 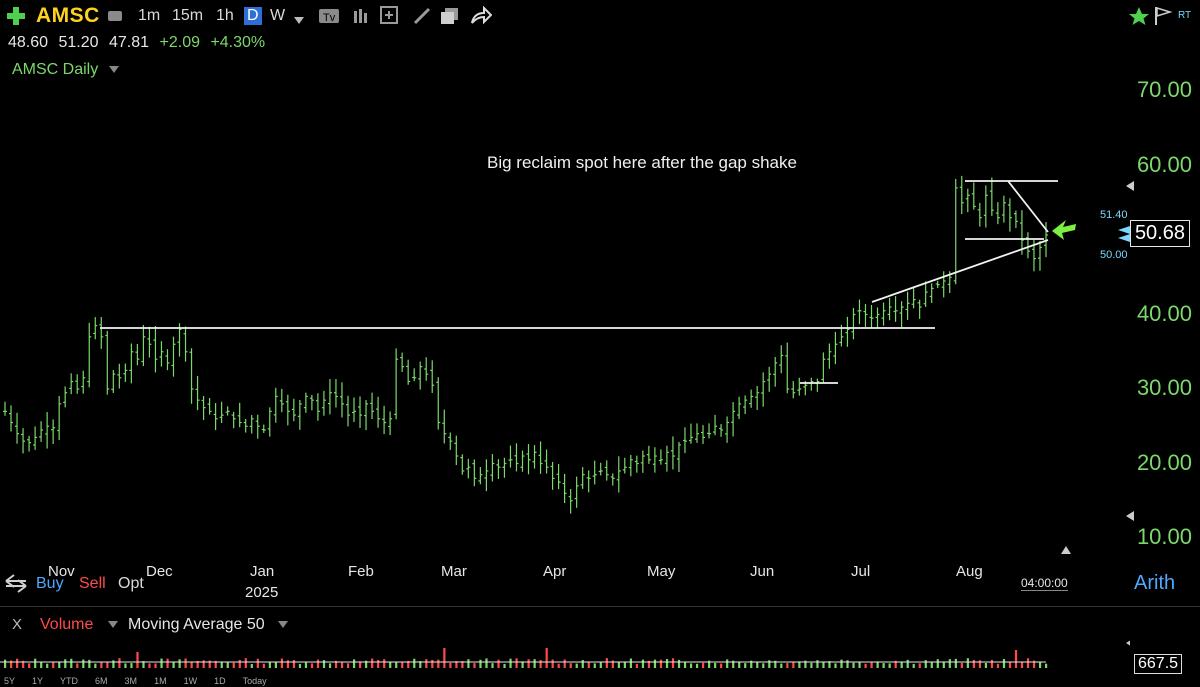 I want to click on timeframe-1m: 1m, so click(x=149, y=15).